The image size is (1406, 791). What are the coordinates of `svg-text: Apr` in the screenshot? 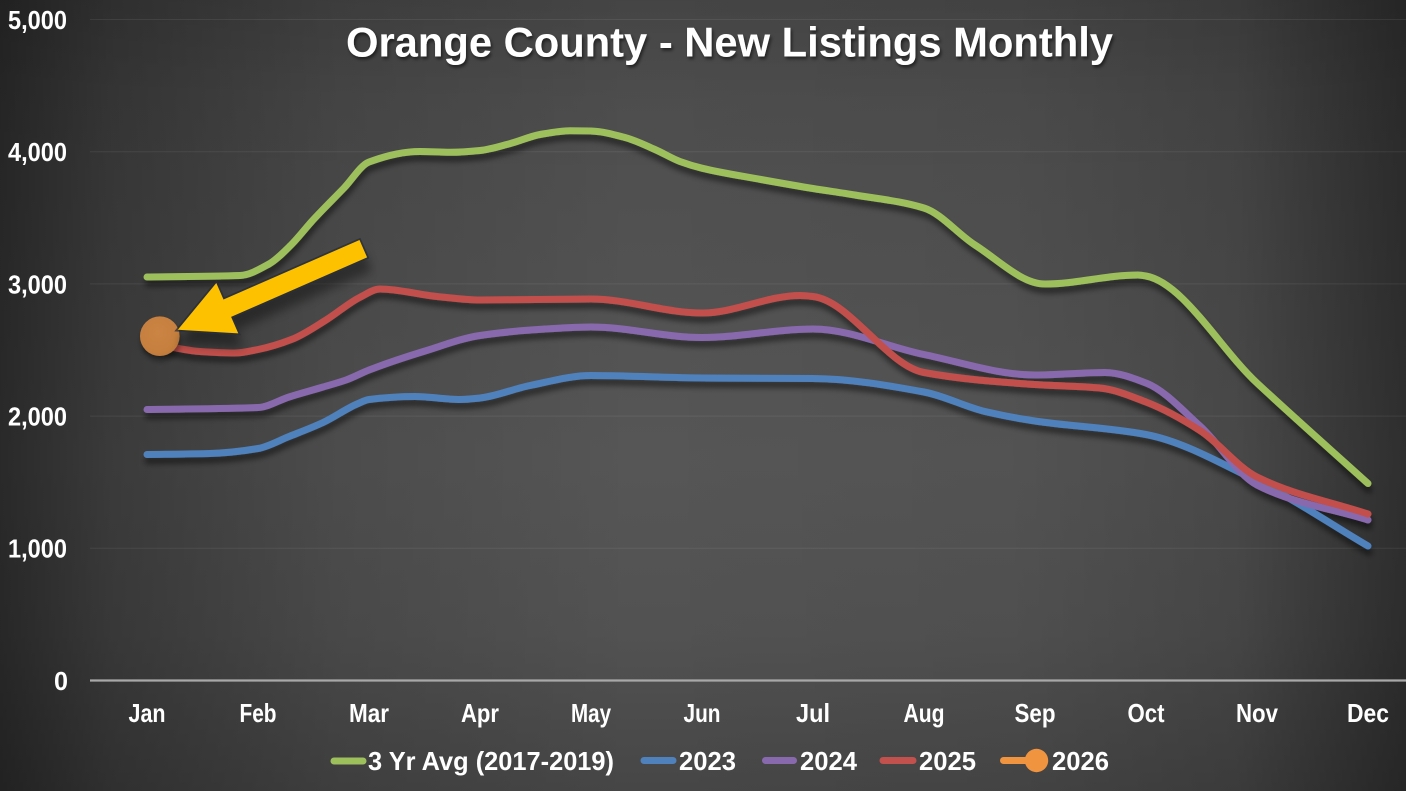 It's located at (480, 713).